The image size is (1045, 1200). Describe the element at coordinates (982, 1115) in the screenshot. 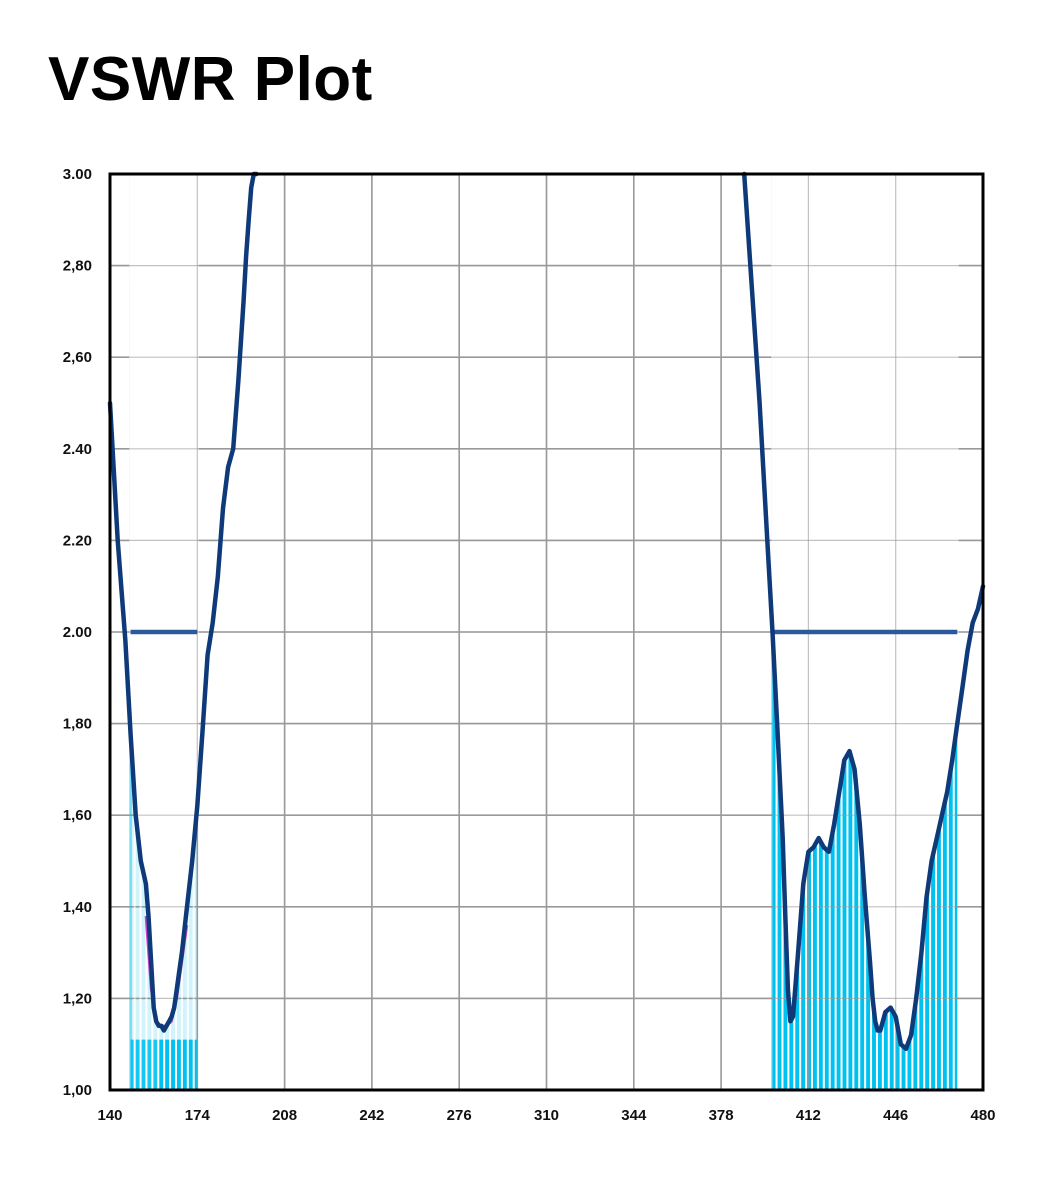

I see `x-tick-label: 480` at that location.